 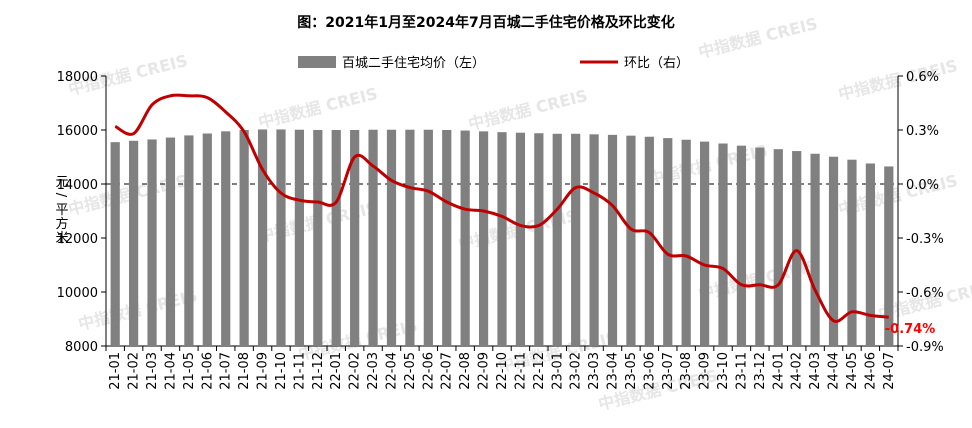 What do you see at coordinates (77, 185) in the screenshot?
I see `y-tick-label-left: 14000` at bounding box center [77, 185].